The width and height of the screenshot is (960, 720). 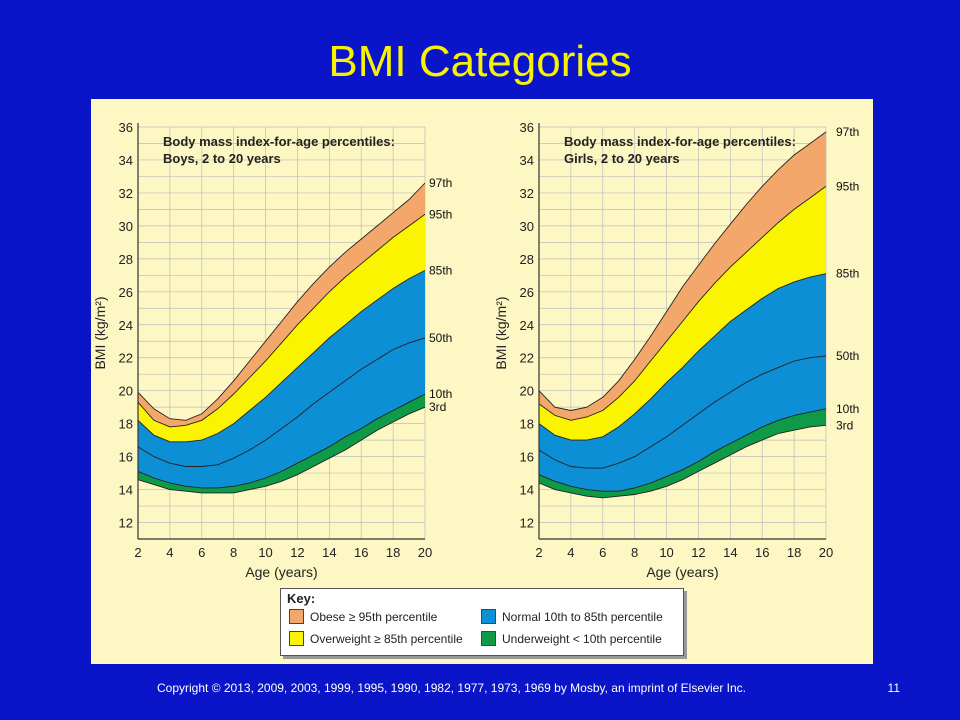 What do you see at coordinates (301, 598) in the screenshot?
I see `key-title: Key:` at bounding box center [301, 598].